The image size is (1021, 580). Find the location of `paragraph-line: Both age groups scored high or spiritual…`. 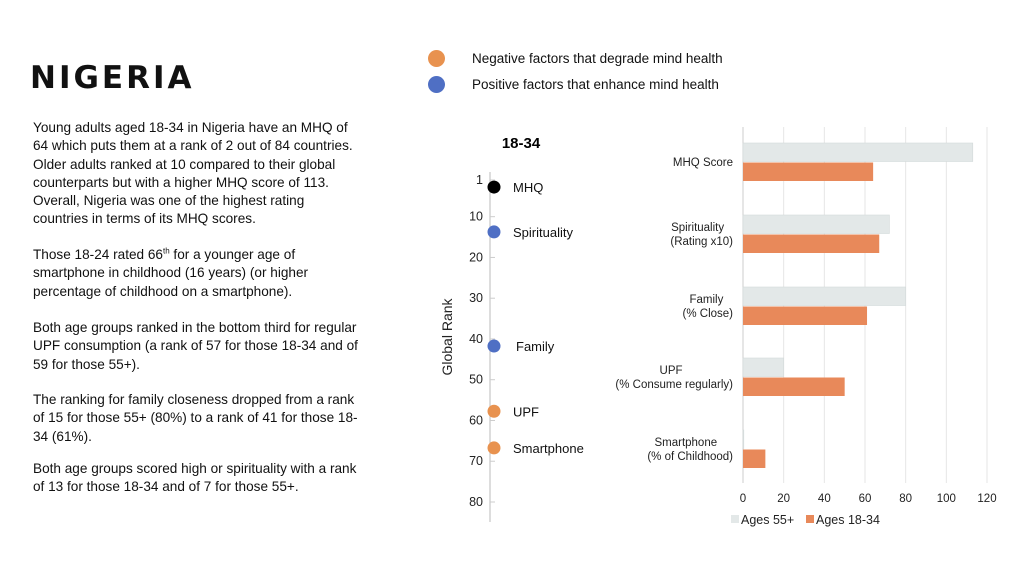

paragraph-line: Both age groups scored high or spiritual… is located at coordinates (195, 468).